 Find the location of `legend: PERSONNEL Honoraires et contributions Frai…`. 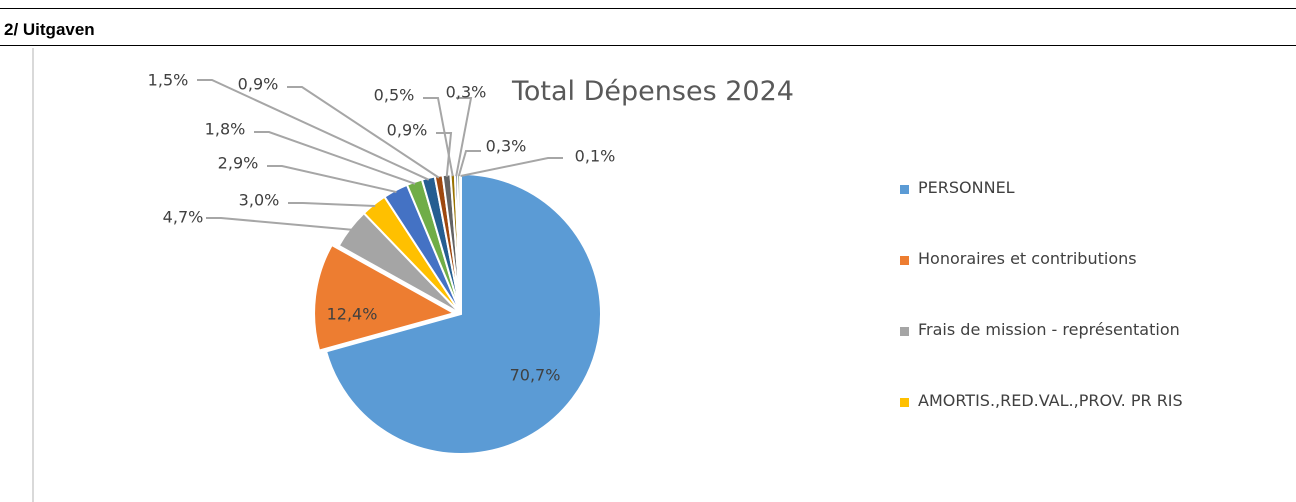

legend: PERSONNEL Honoraires et contributions Frai… is located at coordinates (1041, 320).